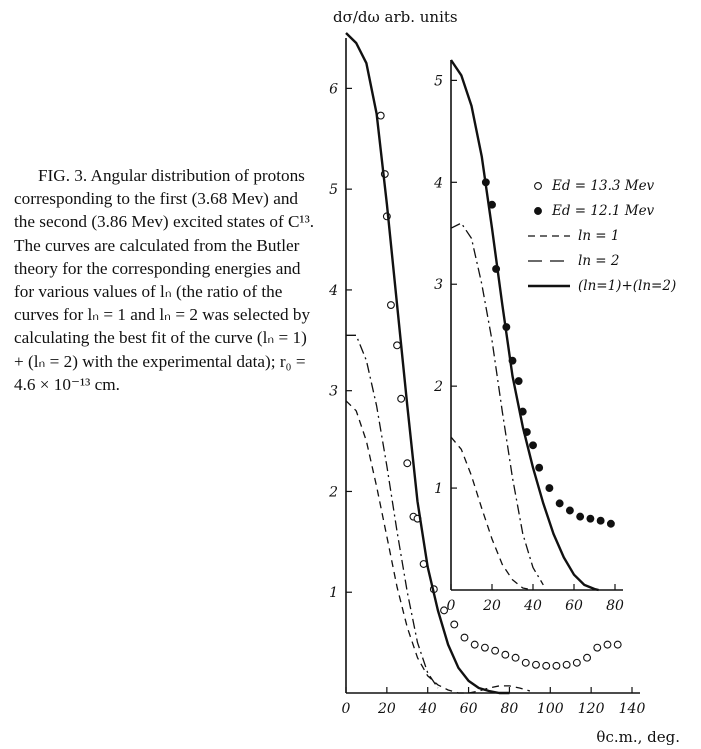 The width and height of the screenshot is (701, 749). Describe the element at coordinates (632, 709) in the screenshot. I see `main-x-tick-label: 140` at that location.